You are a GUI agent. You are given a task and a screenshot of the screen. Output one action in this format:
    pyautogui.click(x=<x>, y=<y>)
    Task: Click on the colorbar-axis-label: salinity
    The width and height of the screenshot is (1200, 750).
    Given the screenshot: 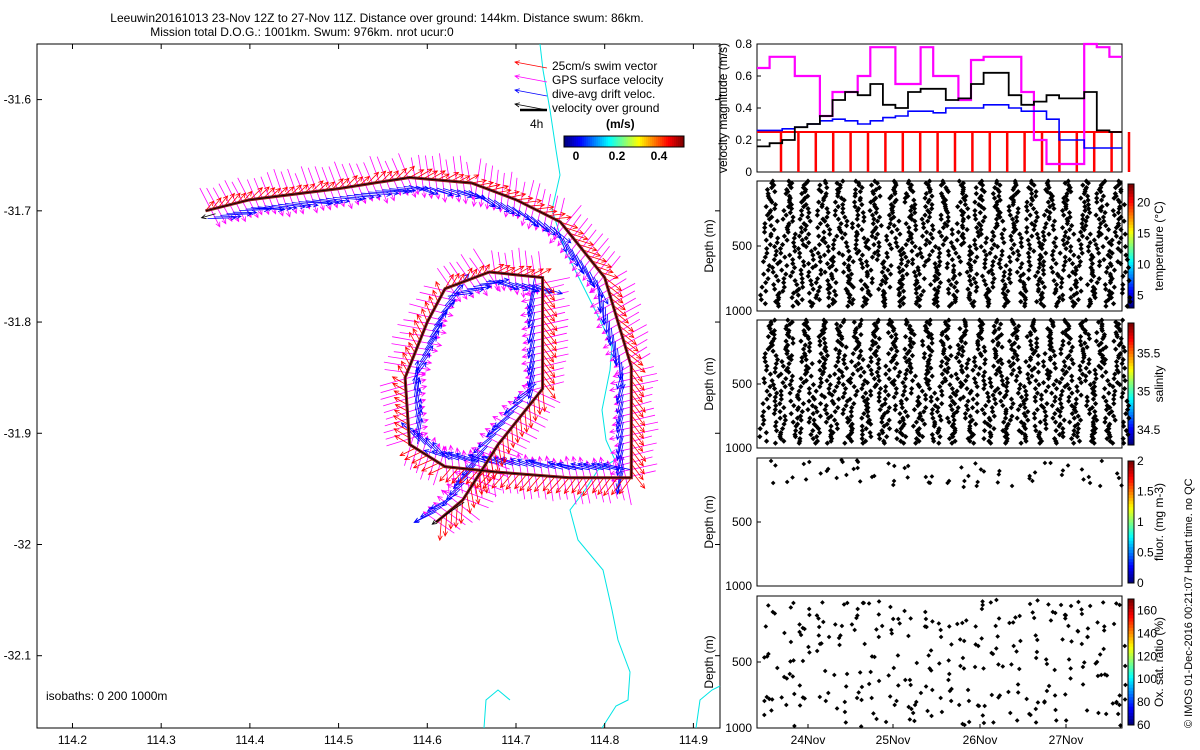 What is the action you would take?
    pyautogui.click(x=1159, y=384)
    